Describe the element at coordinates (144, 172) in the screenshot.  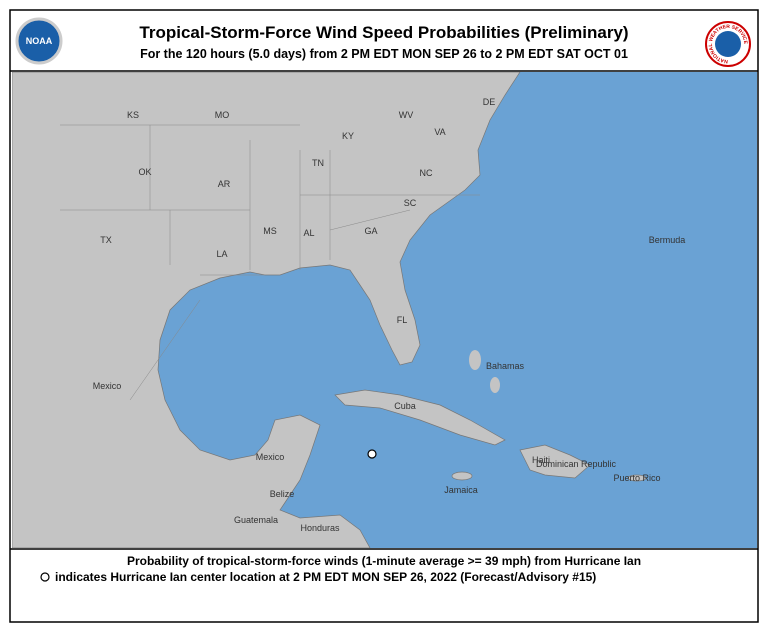
I see `place-label: OK` at that location.